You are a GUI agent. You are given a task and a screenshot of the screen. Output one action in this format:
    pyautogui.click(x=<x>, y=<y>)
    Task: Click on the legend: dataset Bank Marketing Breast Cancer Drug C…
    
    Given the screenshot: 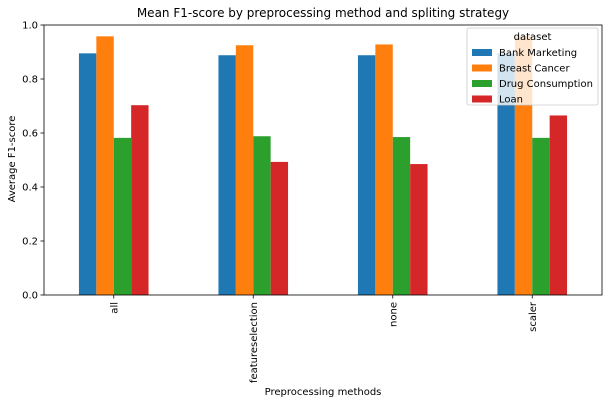 What is the action you would take?
    pyautogui.click(x=532, y=66)
    